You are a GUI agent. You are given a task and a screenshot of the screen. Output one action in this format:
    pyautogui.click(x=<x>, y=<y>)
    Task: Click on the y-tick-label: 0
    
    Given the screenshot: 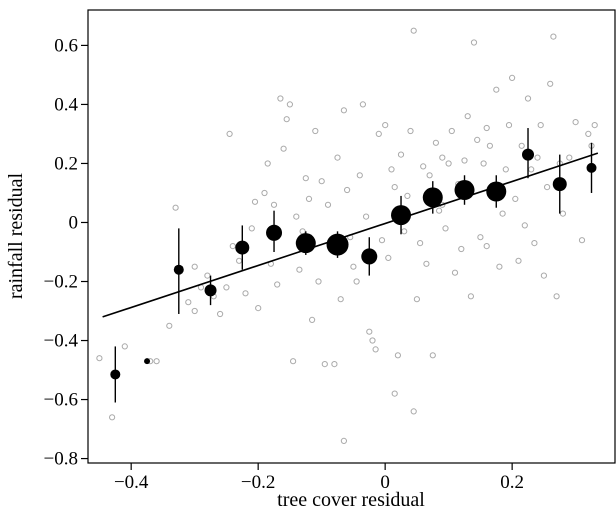 What is the action you would take?
    pyautogui.click(x=74, y=222)
    